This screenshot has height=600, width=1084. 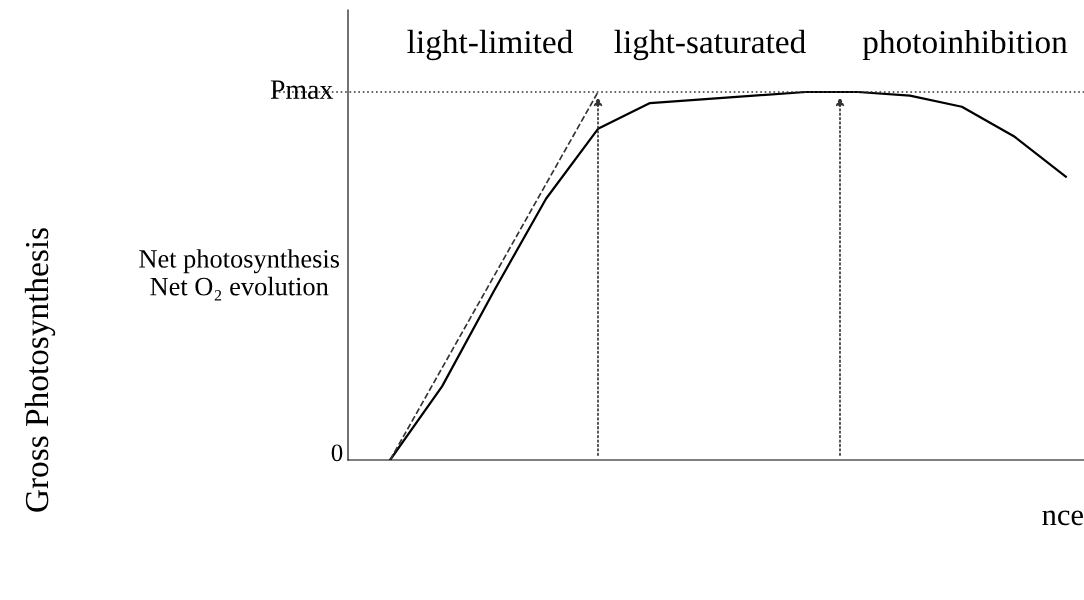 What do you see at coordinates (239, 275) in the screenshot?
I see `y-axis-title: Net photosynthesis Net O₂ evolution` at bounding box center [239, 275].